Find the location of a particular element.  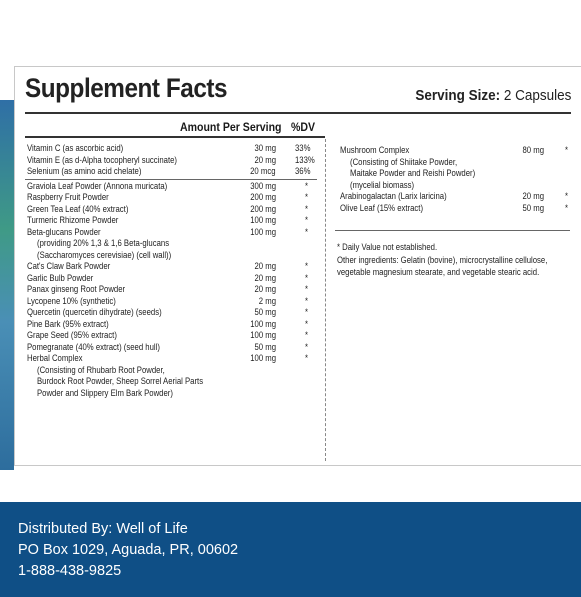

panel-title: Supplement Facts is located at coordinates (126, 88).